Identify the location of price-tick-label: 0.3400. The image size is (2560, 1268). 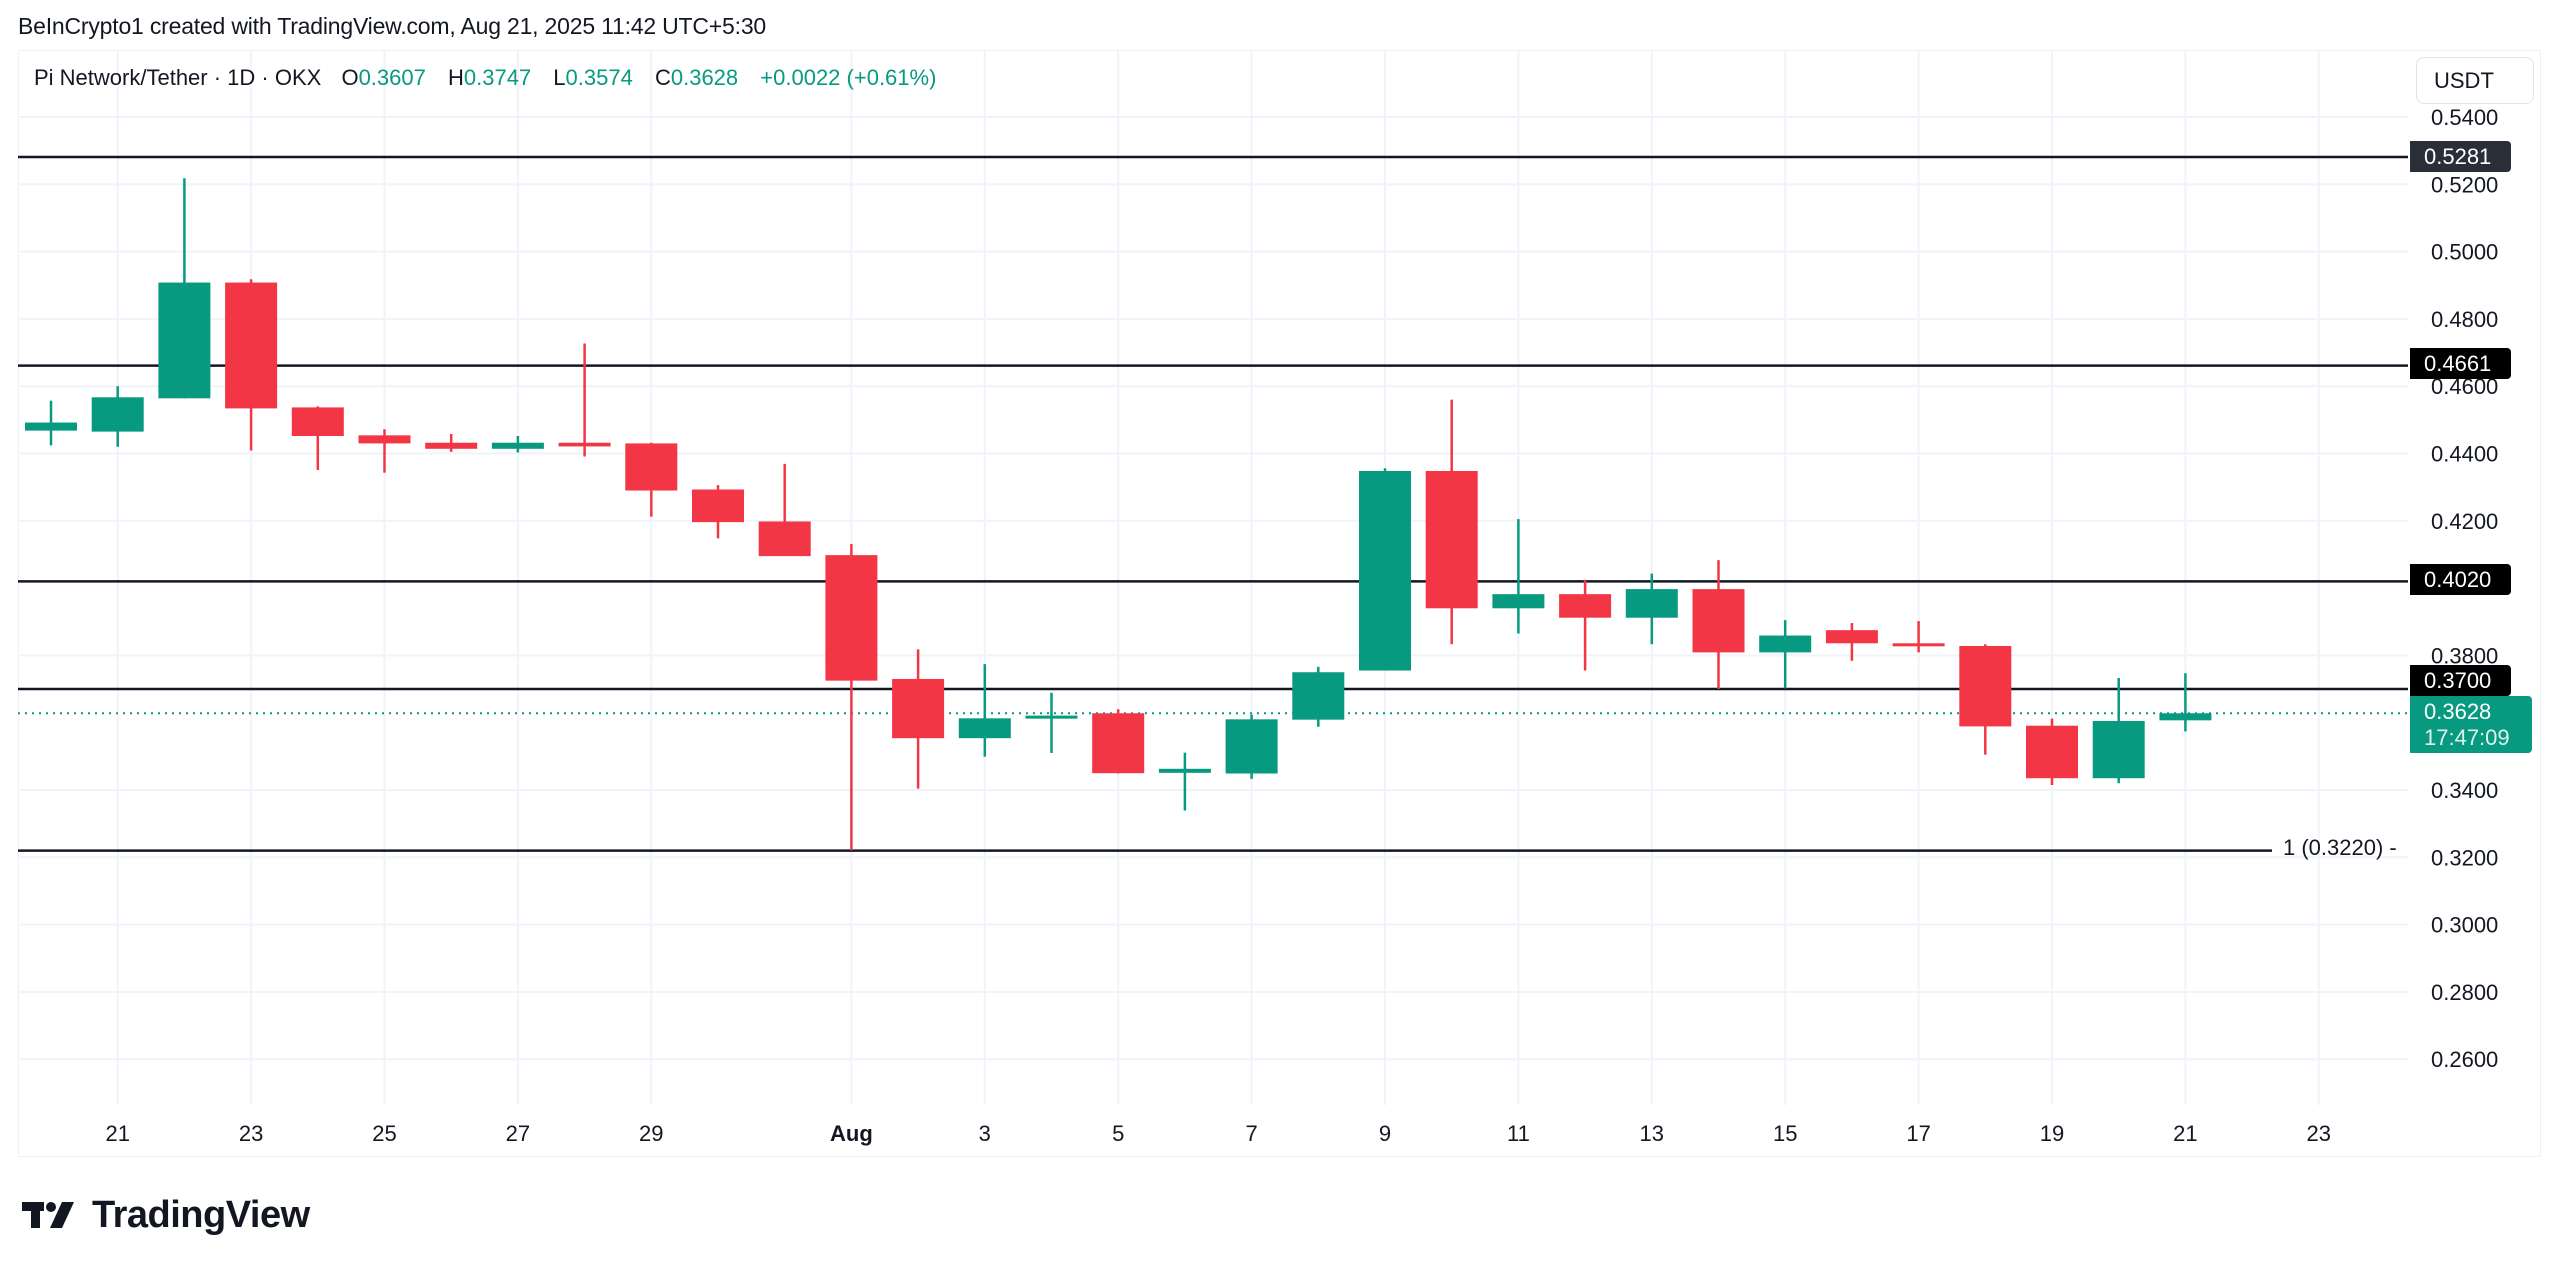
(2464, 790).